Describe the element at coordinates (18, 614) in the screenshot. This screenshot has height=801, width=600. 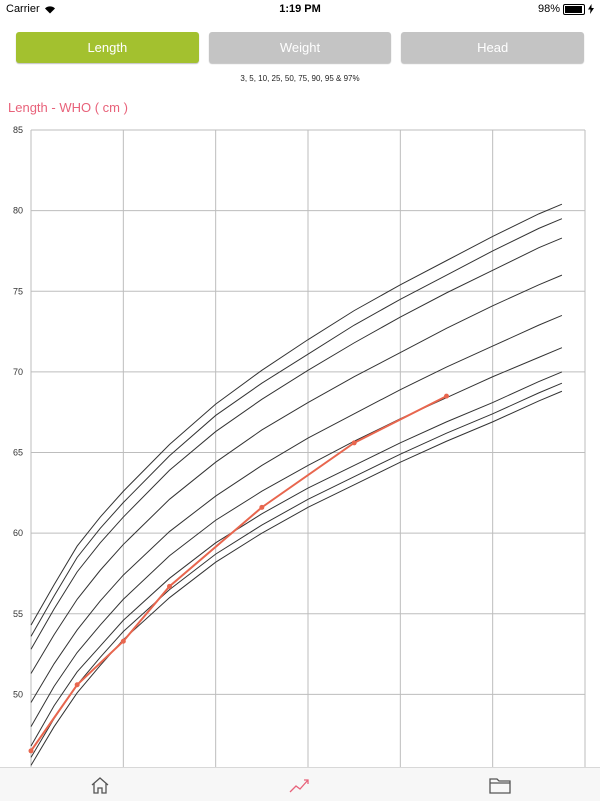
I see `y-tick-label: 55` at that location.